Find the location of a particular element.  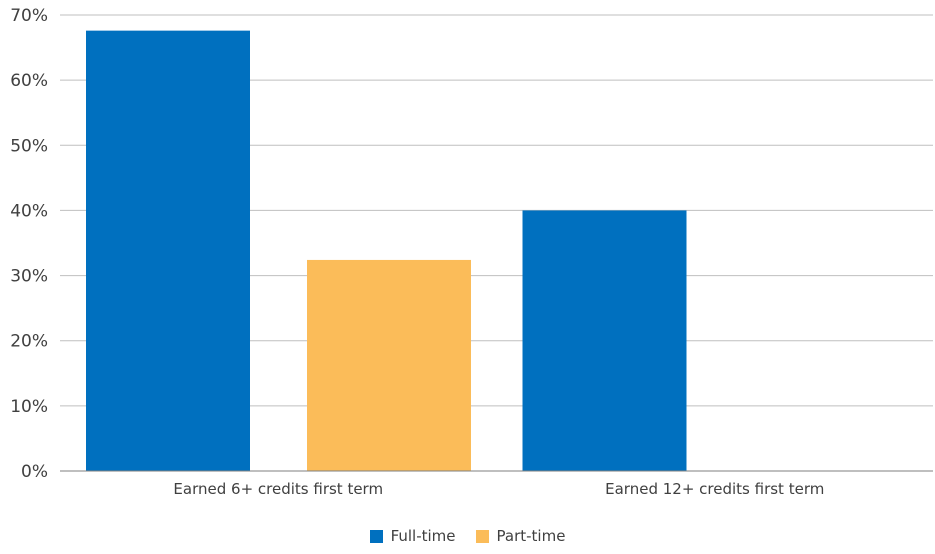

legend: Full-time Part-time is located at coordinates (467, 536).